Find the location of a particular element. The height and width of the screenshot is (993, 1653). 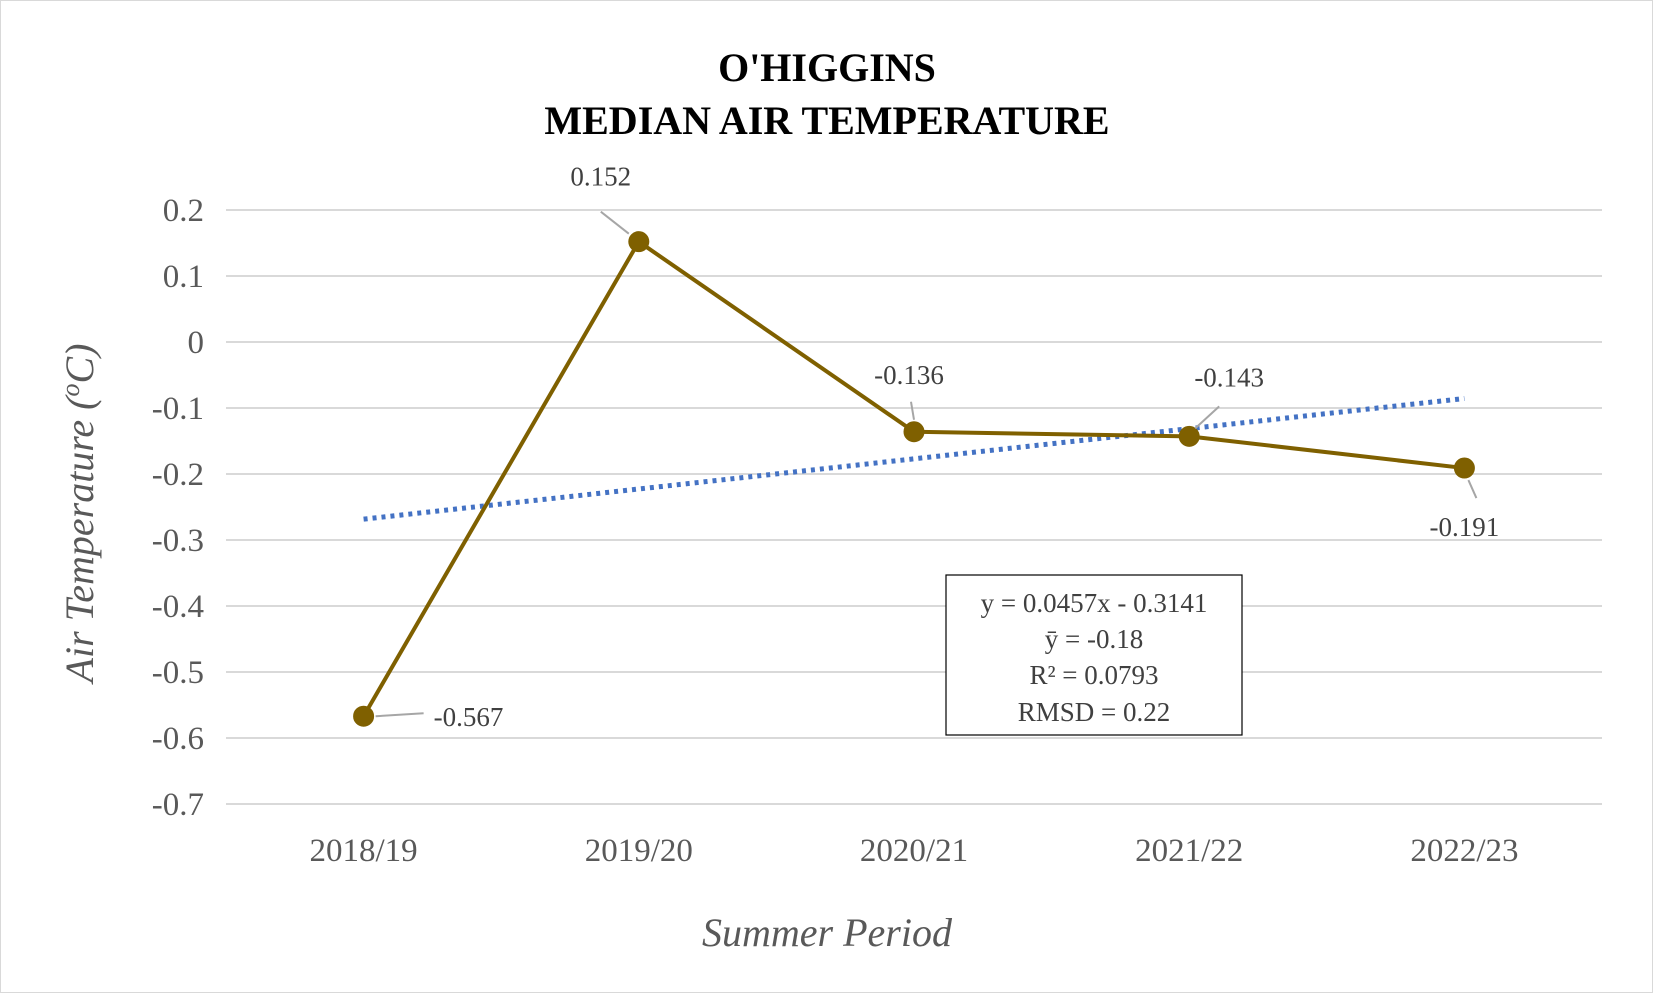

y-axis-title-superscript: o is located at coordinates (70, 390).